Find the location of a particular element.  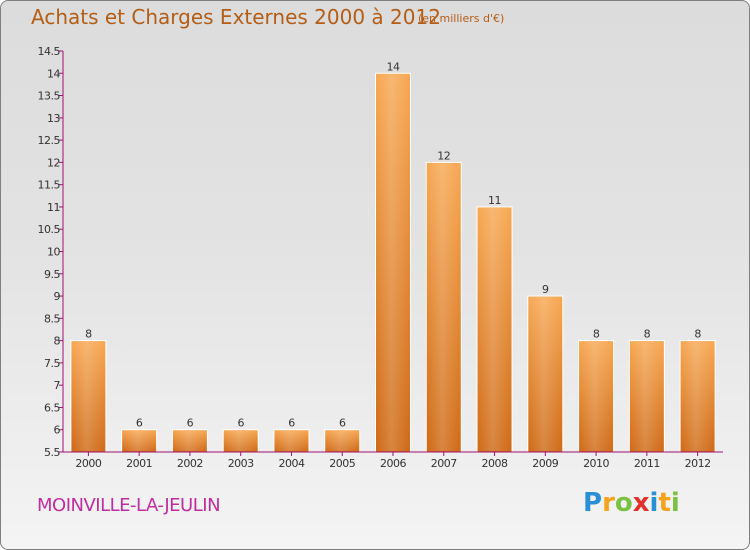

y-tick-label: 14 is located at coordinates (53, 73).